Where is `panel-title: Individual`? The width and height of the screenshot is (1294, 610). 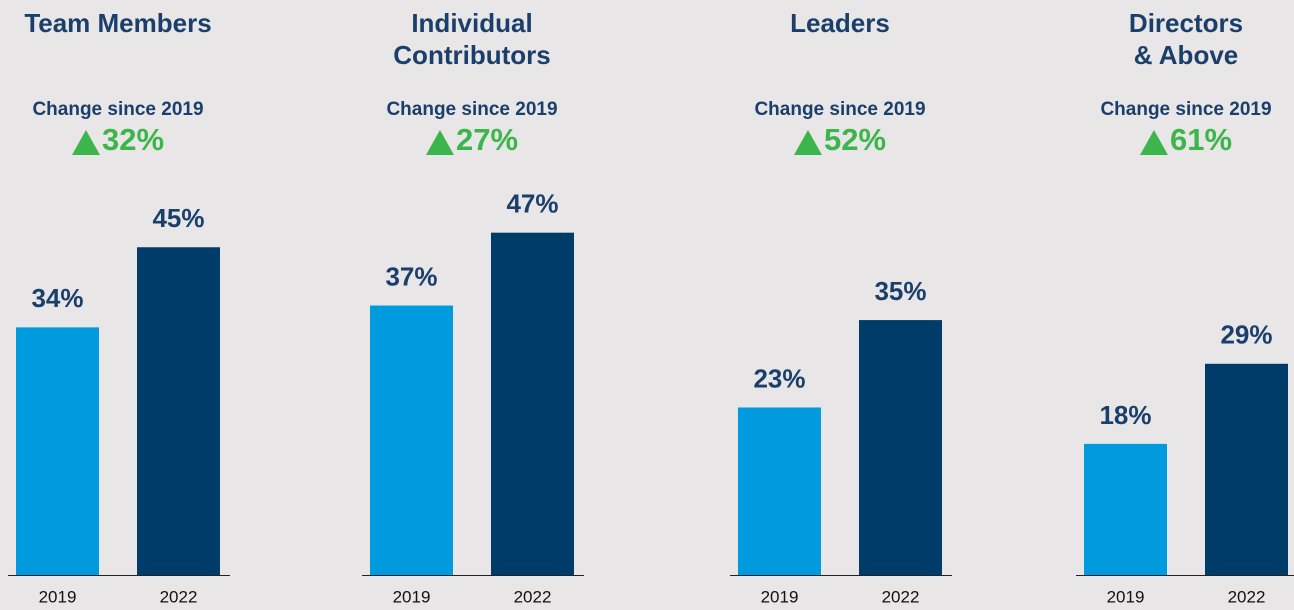
panel-title: Individual is located at coordinates (471, 23).